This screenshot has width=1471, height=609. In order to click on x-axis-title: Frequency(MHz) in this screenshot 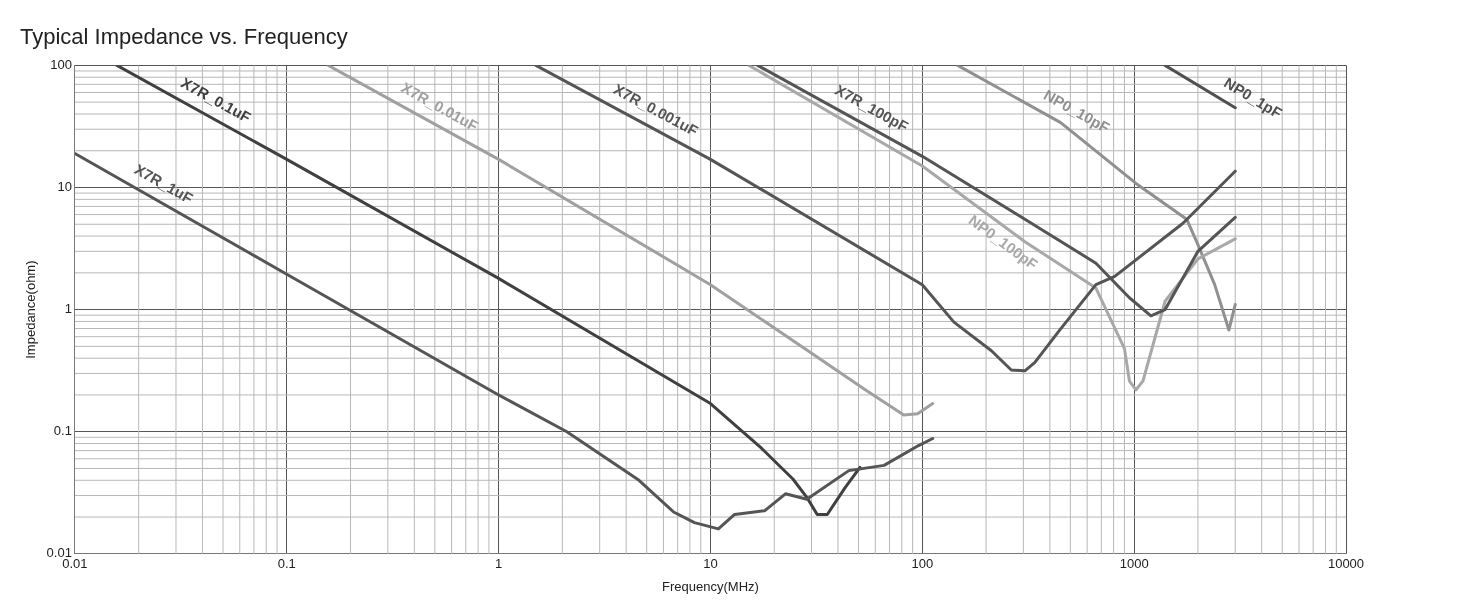, I will do `click(710, 586)`.